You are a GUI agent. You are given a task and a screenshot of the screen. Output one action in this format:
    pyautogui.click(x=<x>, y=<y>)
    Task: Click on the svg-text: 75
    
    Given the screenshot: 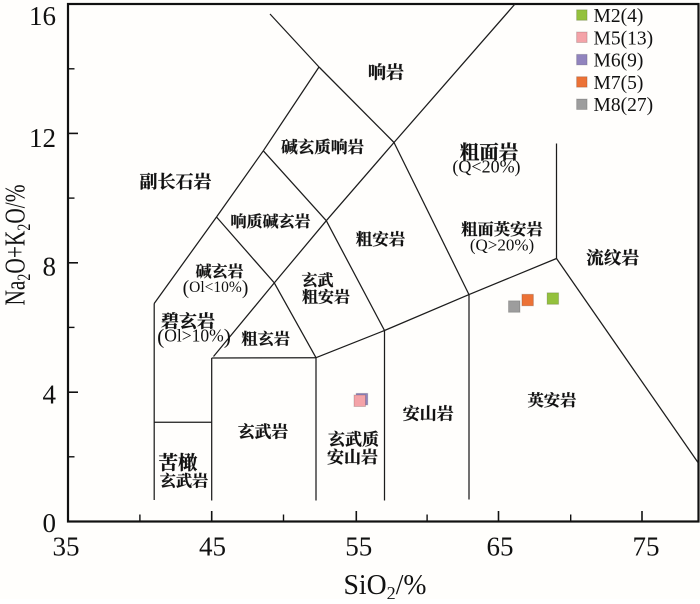 What is the action you would take?
    pyautogui.click(x=646, y=547)
    